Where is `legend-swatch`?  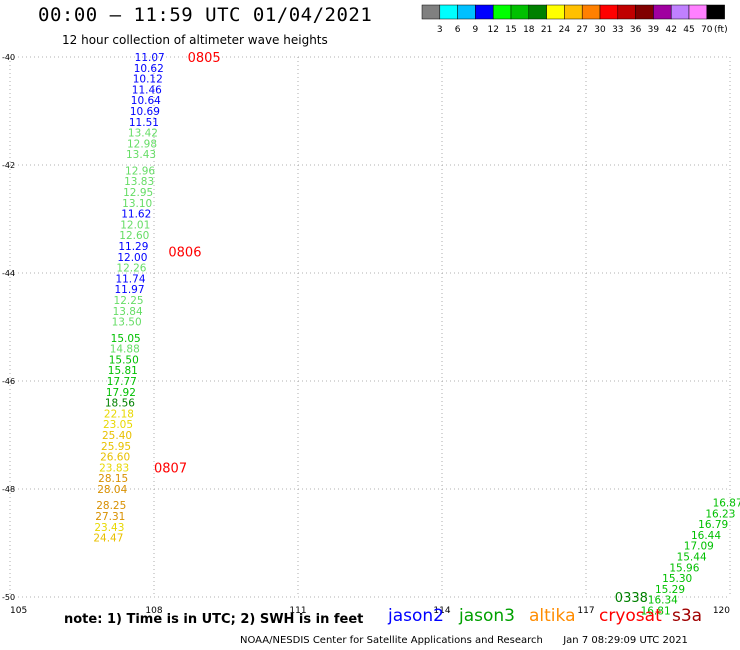 legend-swatch is located at coordinates (715, 12).